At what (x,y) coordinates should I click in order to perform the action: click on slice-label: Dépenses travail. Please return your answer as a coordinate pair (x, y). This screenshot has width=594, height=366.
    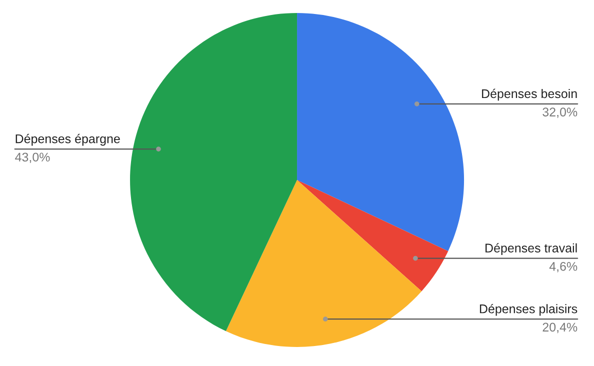
    Looking at the image, I should click on (531, 249).